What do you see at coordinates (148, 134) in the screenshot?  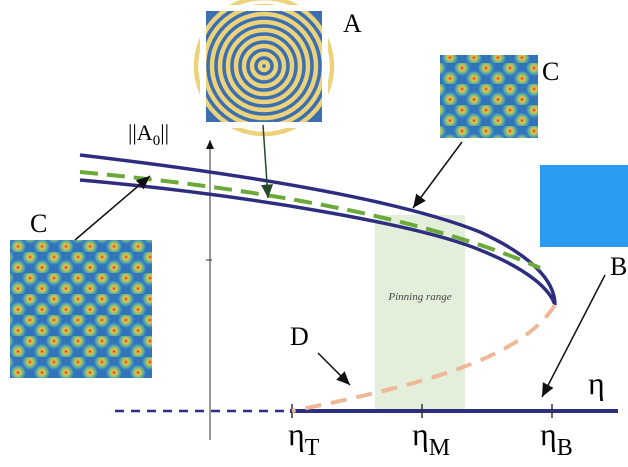 I see `y-axis-label: ||A0||` at bounding box center [148, 134].